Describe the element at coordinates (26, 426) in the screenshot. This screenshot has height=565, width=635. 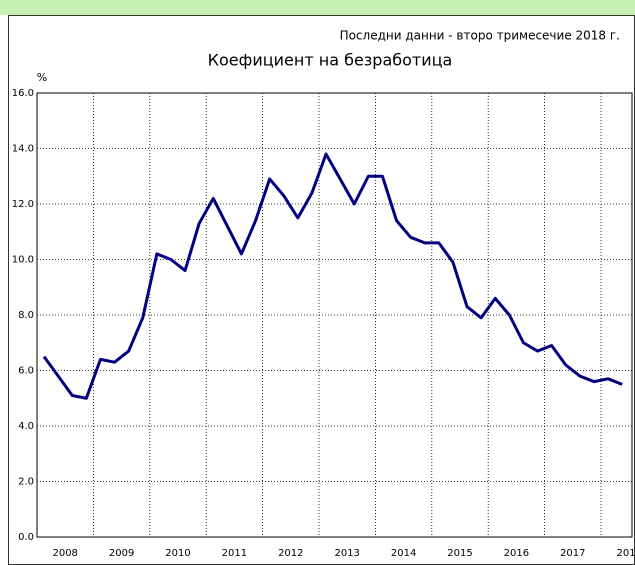
I see `y-tick-label: 4.0` at that location.